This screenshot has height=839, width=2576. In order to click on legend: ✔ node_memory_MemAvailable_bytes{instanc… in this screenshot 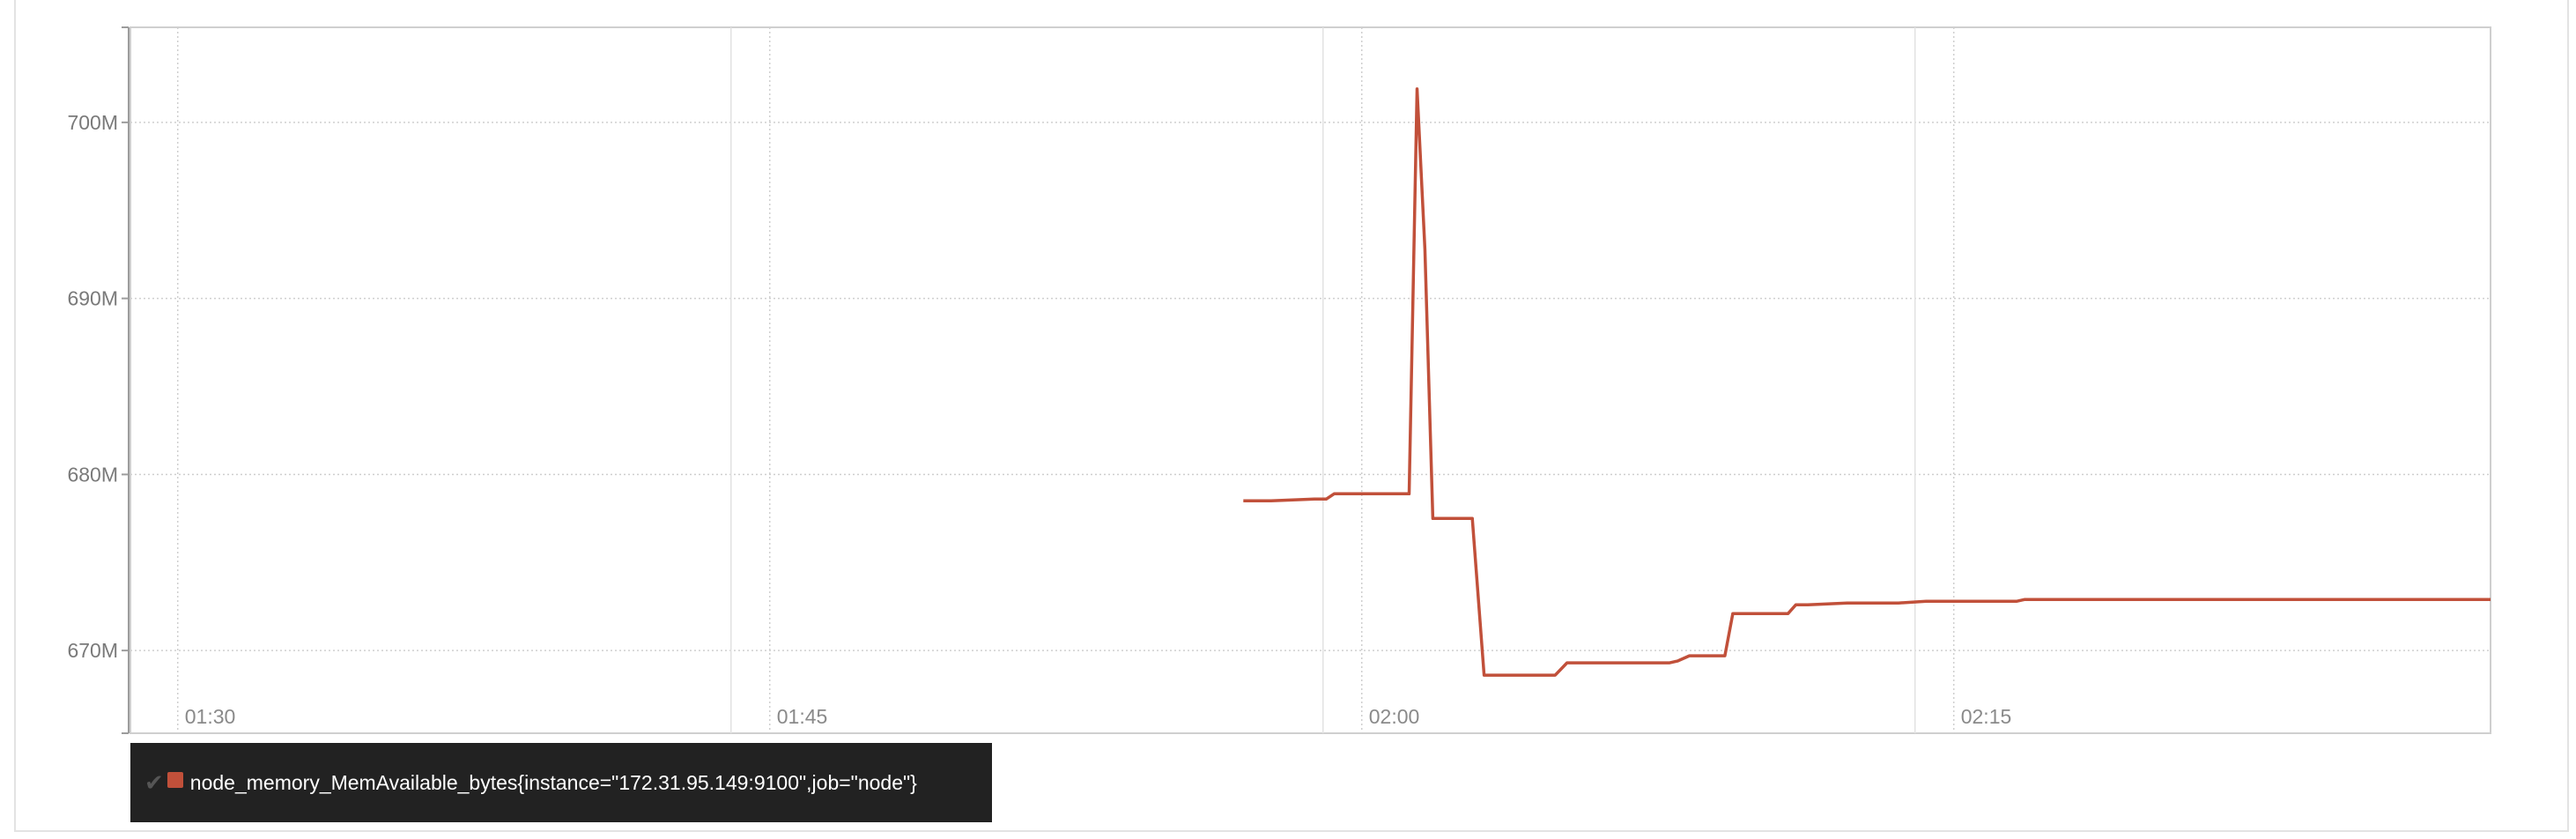, I will do `click(561, 782)`.